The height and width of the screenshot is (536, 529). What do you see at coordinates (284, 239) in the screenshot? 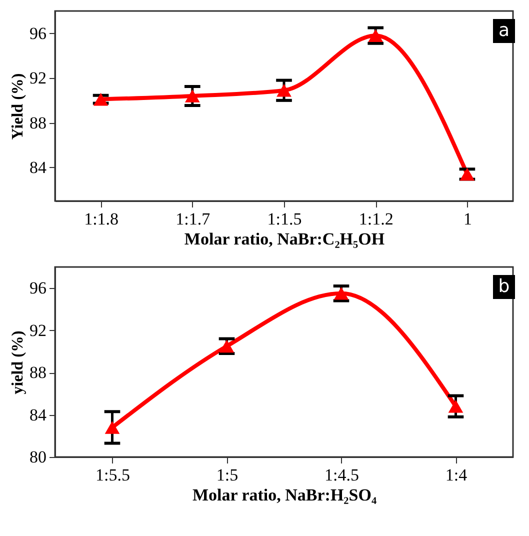
I see `x-axis-title: Molar ratio, NaBr:C₂H₅OH` at bounding box center [284, 239].